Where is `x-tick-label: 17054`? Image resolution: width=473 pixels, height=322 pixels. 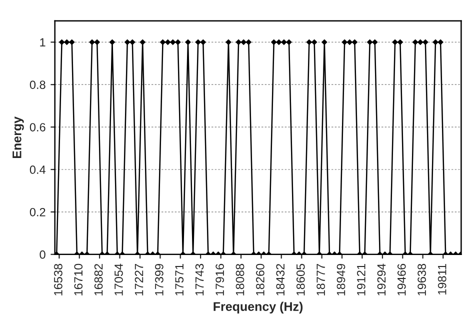
x-tick-label: 17054 is located at coordinates (118, 280).